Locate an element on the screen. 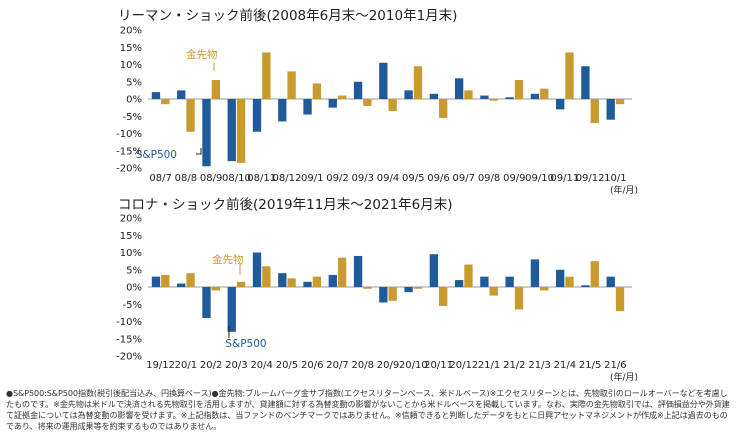 Image resolution: width=740 pixels, height=438 pixels. sp500-bar-09/6 is located at coordinates (434, 96).